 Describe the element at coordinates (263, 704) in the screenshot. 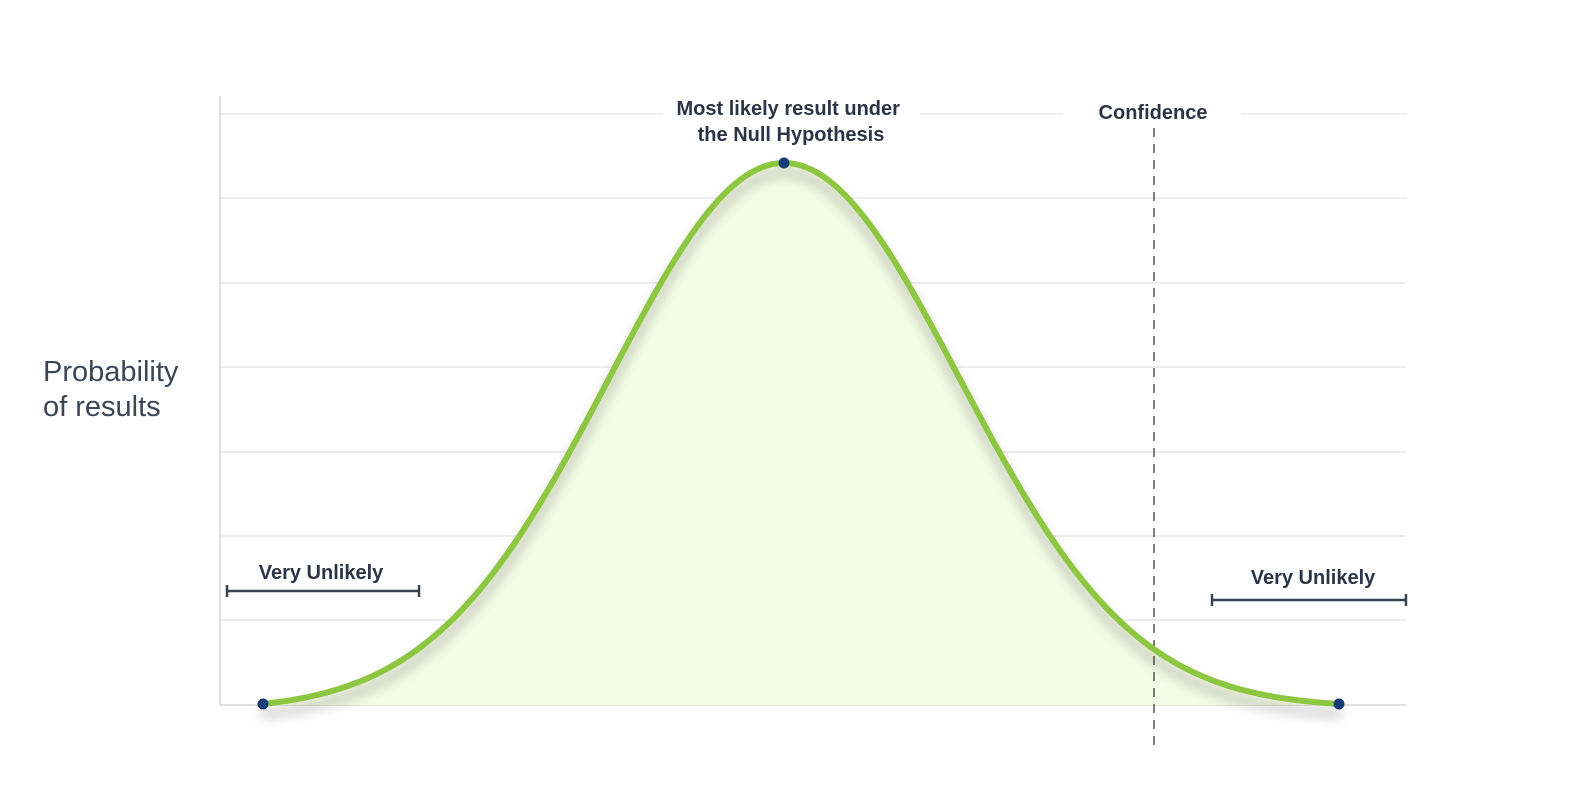

I see `left-end-point` at that location.